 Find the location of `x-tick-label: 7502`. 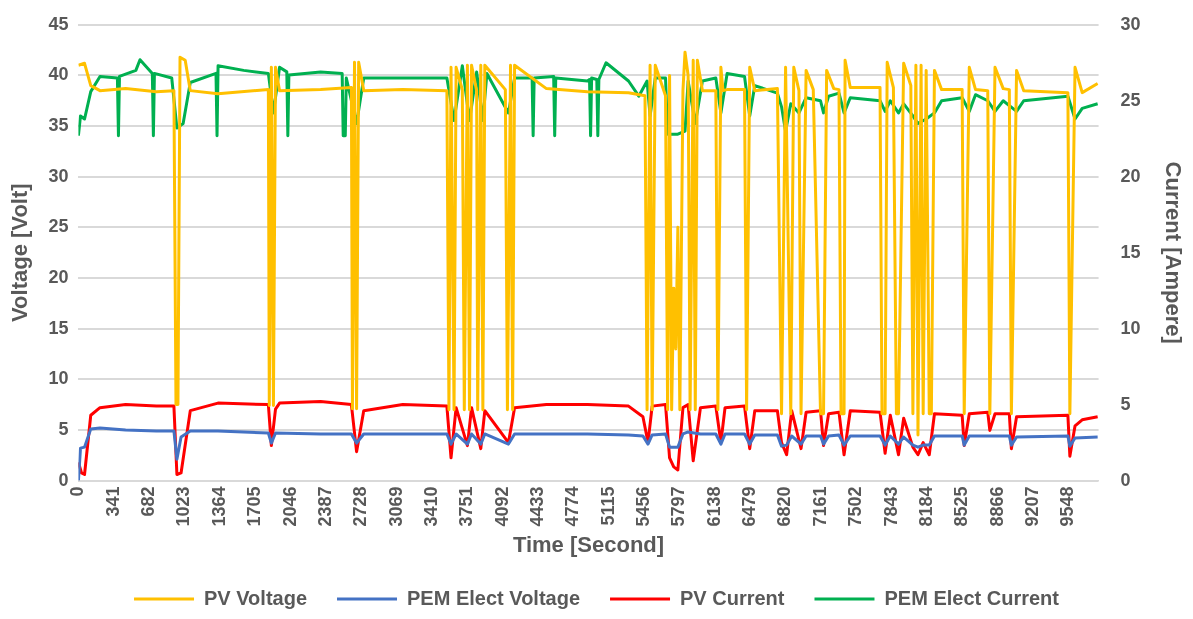

x-tick-label: 7502 is located at coordinates (855, 506).